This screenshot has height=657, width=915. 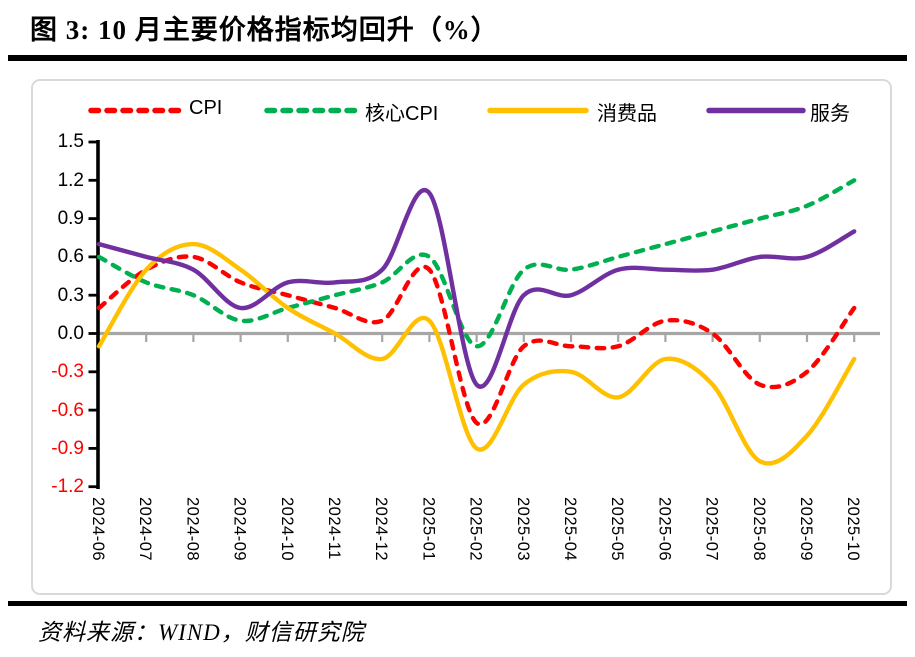 I want to click on x-axis-label: 2025-06, so click(x=664, y=529).